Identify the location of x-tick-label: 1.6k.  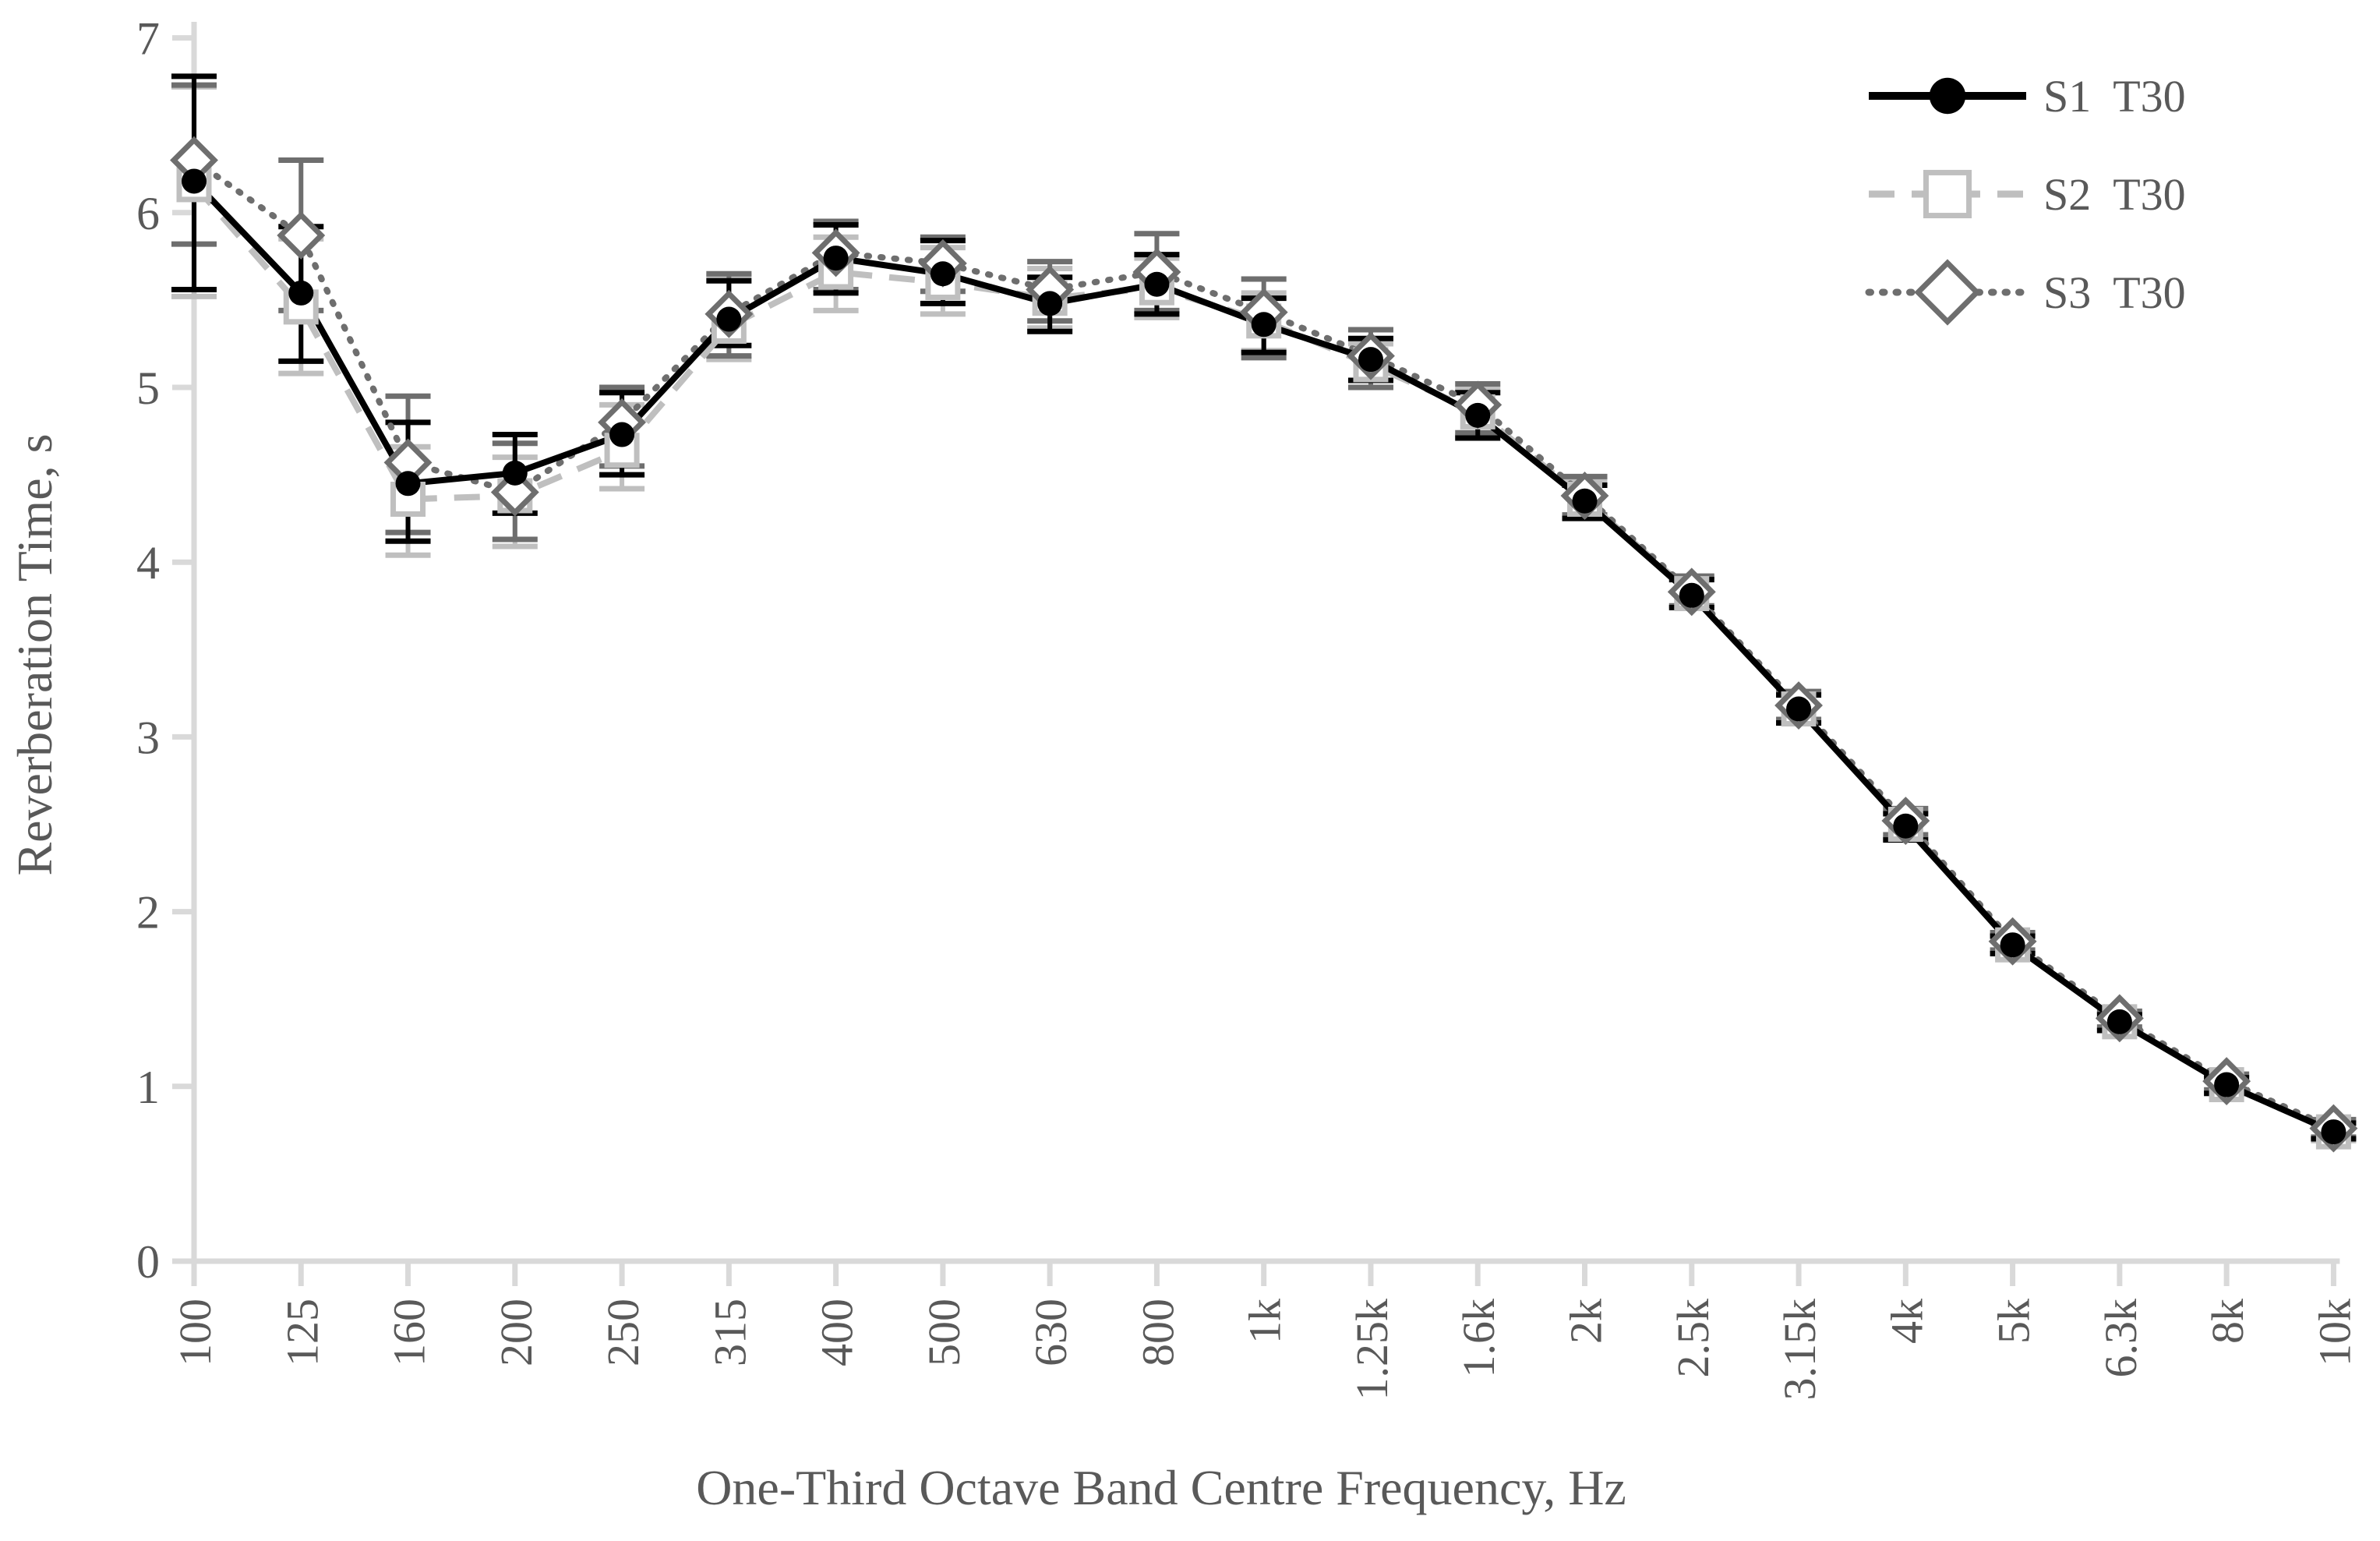
(1479, 1338).